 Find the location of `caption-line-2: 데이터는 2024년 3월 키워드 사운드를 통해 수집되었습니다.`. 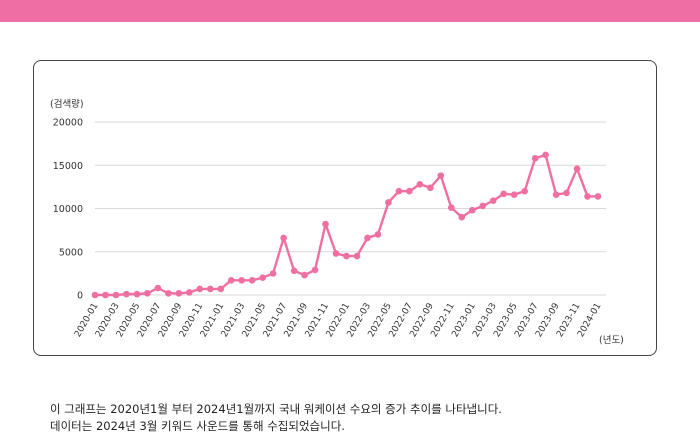

caption-line-2: 데이터는 2024년 3월 키워드 사운드를 통해 수집되었습니다. is located at coordinates (197, 426).